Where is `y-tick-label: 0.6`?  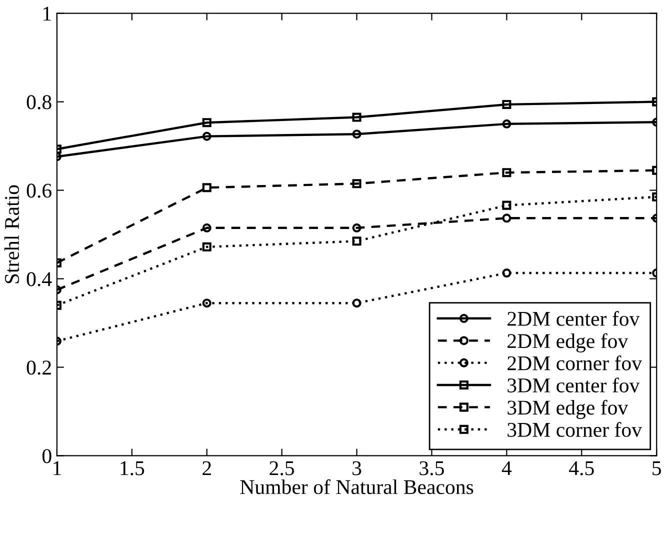 y-tick-label: 0.6 is located at coordinates (39, 191).